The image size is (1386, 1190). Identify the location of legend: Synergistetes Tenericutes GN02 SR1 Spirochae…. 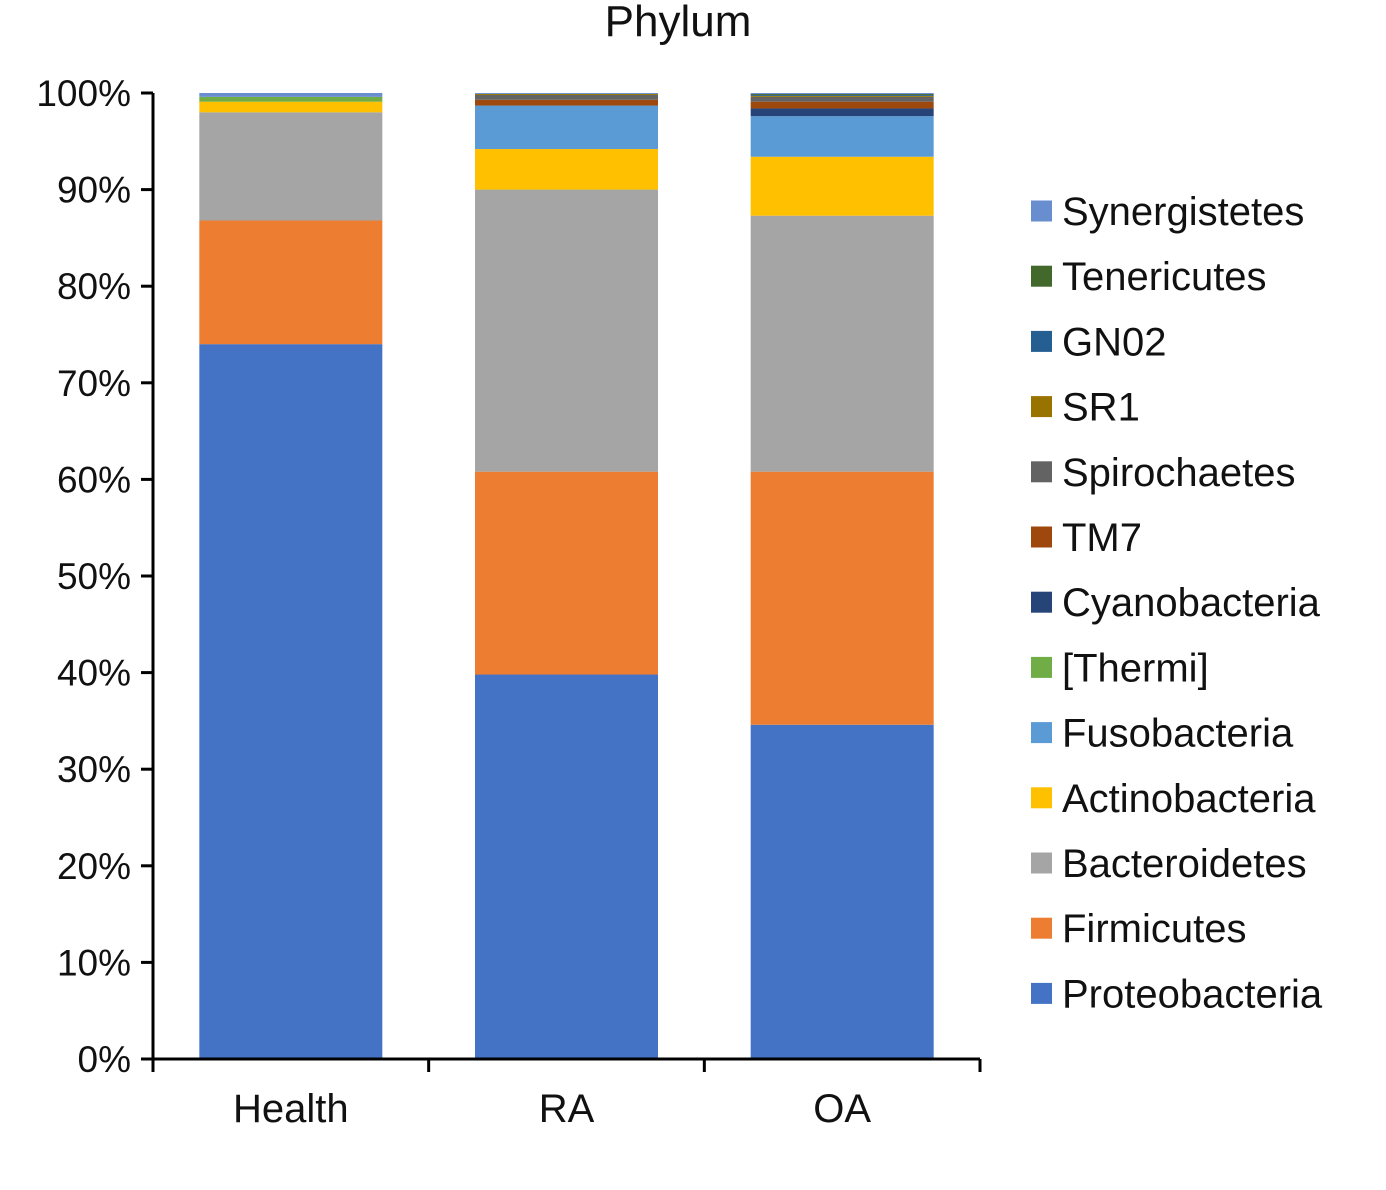
(1177, 603).